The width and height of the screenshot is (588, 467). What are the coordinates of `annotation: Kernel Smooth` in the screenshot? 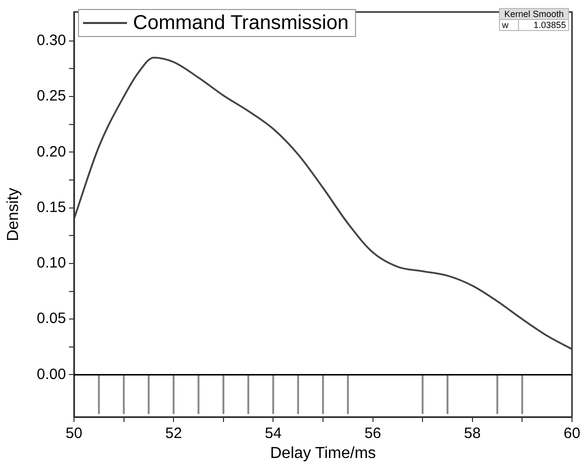 It's located at (533, 14).